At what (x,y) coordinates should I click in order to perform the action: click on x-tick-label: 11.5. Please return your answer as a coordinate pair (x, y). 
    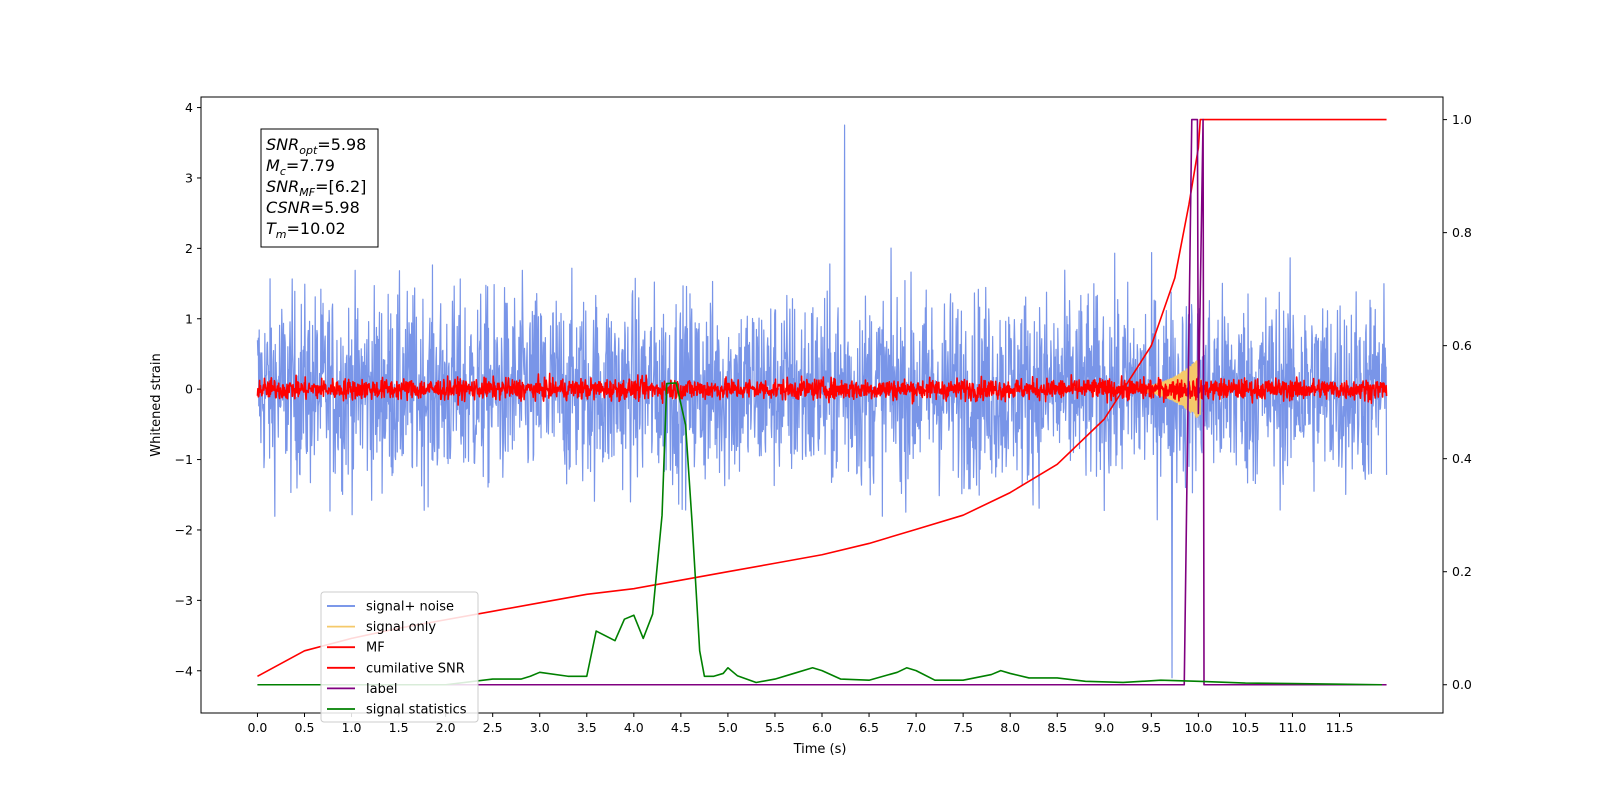
    Looking at the image, I should click on (1340, 727).